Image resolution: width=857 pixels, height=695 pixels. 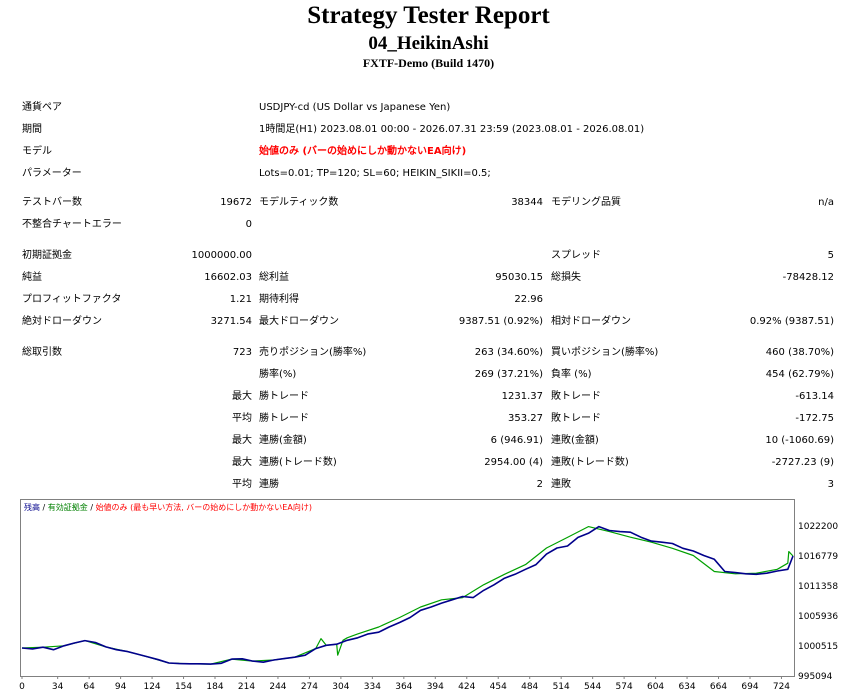 What do you see at coordinates (826, 202) in the screenshot?
I see `modeling-quality-value: n/a` at bounding box center [826, 202].